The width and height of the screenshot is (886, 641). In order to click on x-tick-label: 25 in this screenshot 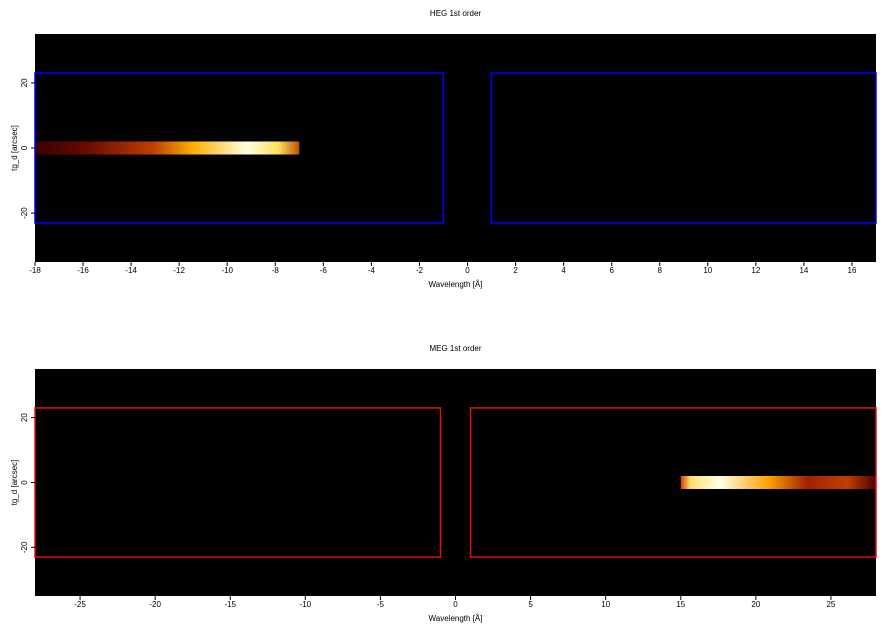, I will do `click(830, 604)`.